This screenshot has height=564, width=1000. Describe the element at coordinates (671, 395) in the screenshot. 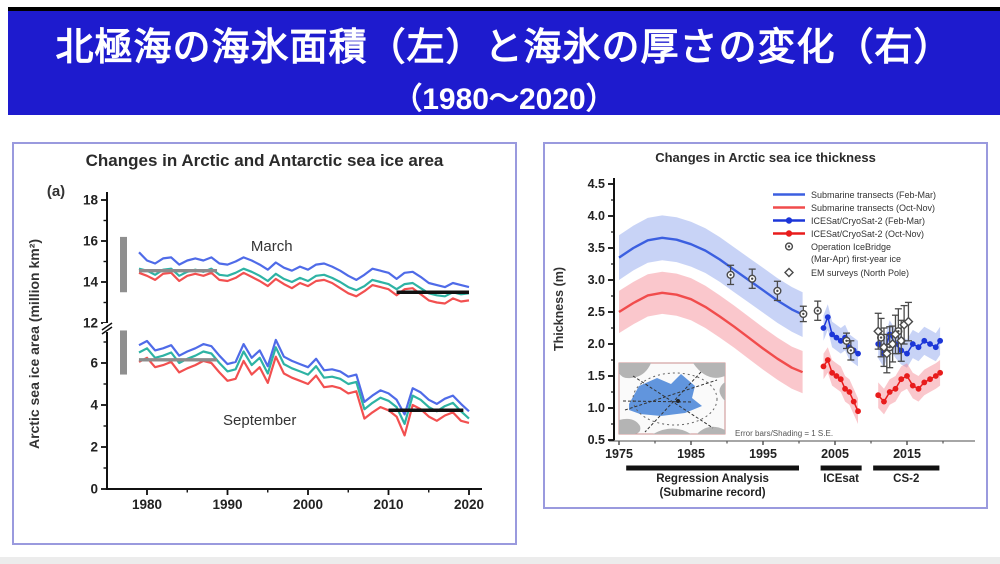

I see `inset-transect-line` at that location.